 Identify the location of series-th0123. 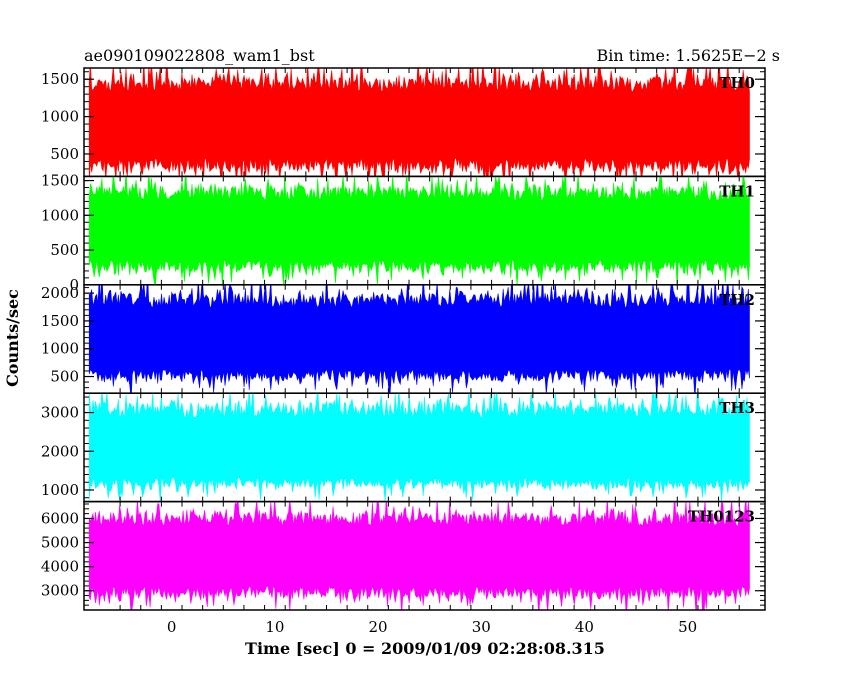
(419, 556).